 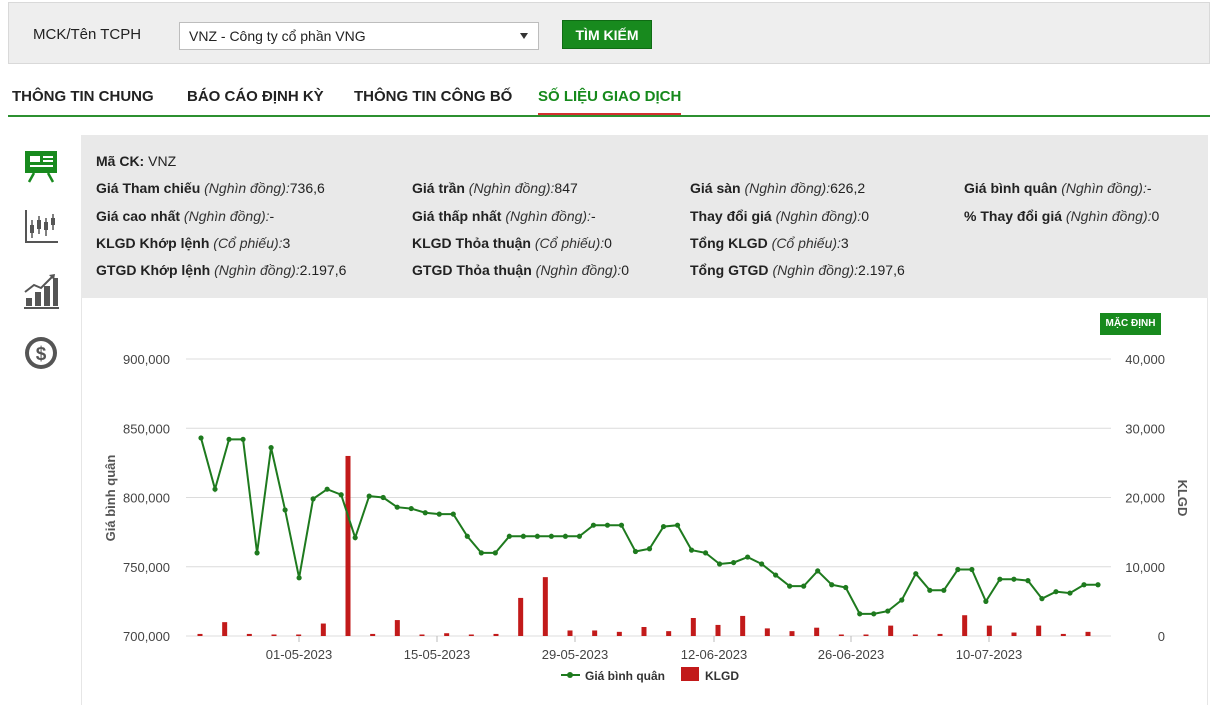 What do you see at coordinates (1182, 498) in the screenshot?
I see `y2-axis-title: KLGD` at bounding box center [1182, 498].